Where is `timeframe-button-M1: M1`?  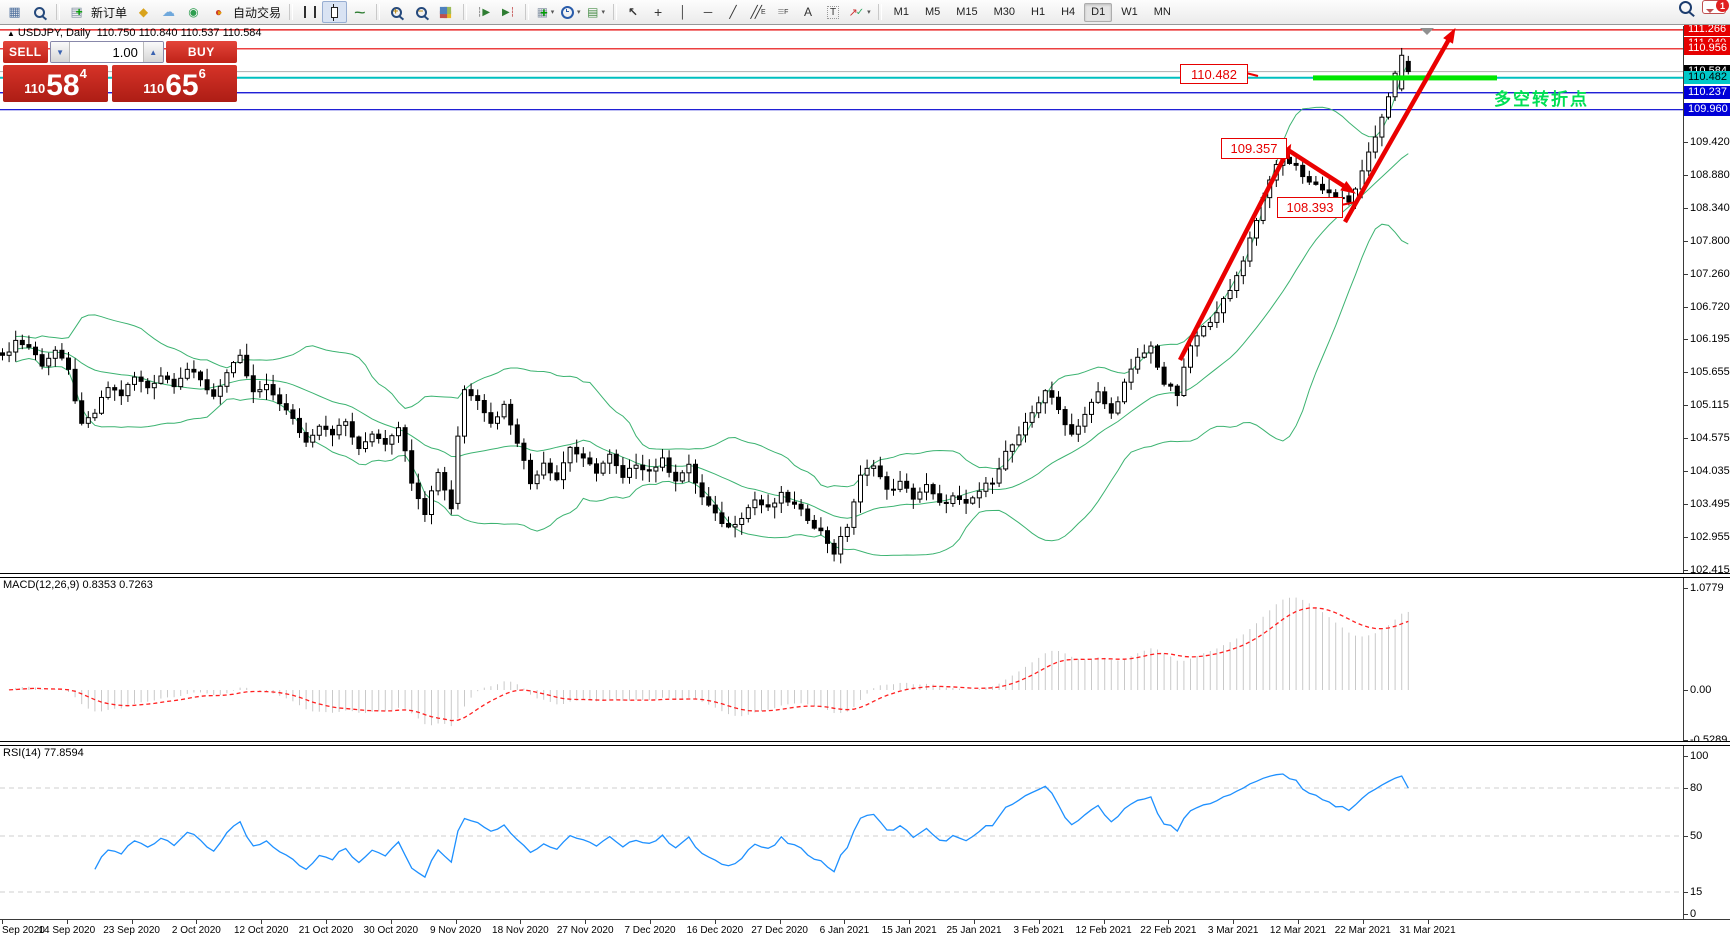
timeframe-button-M1: M1 is located at coordinates (901, 12).